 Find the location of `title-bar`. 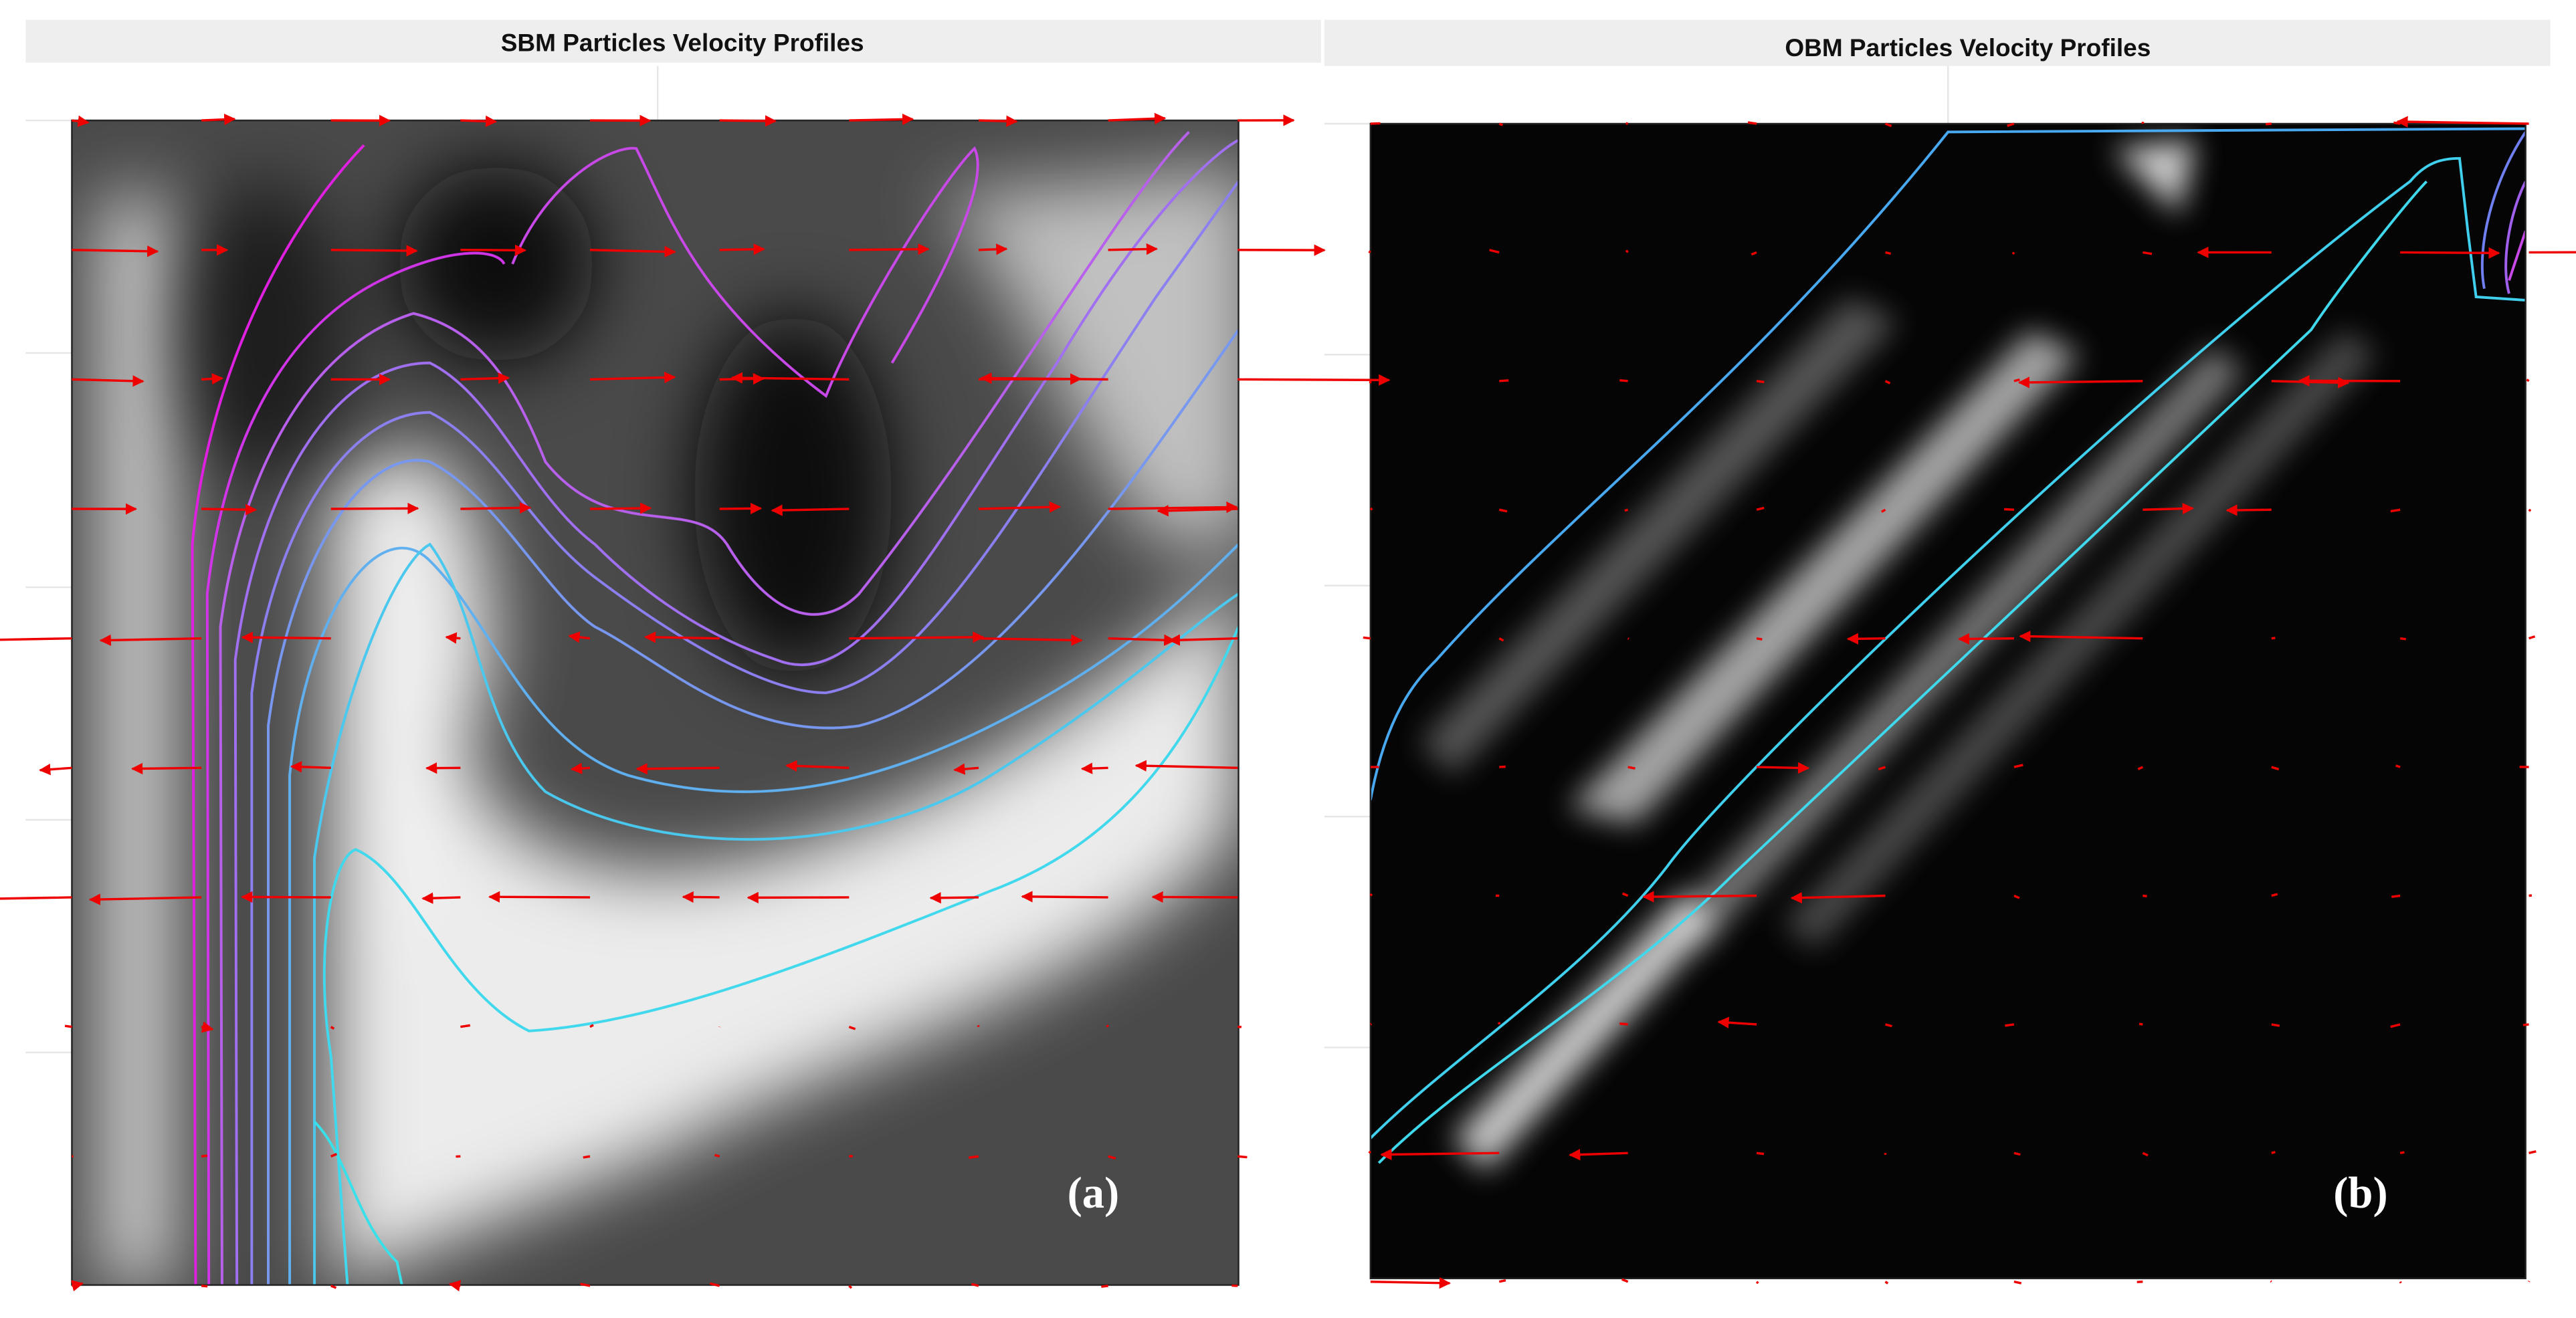

title-bar is located at coordinates (1937, 42).